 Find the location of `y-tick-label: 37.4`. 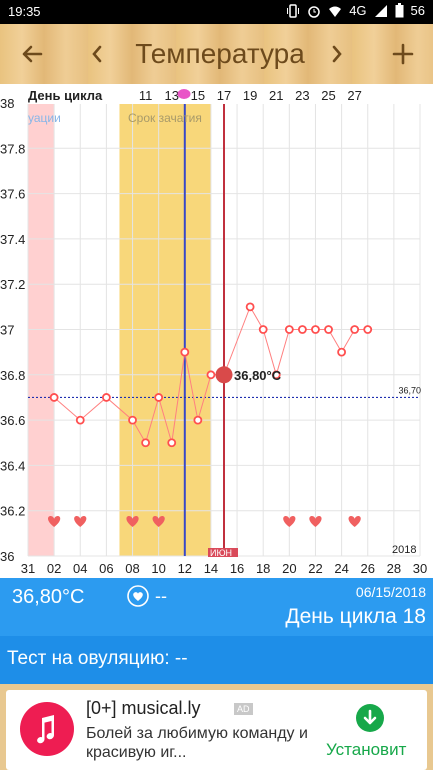

y-tick-label: 37.4 is located at coordinates (12, 239).